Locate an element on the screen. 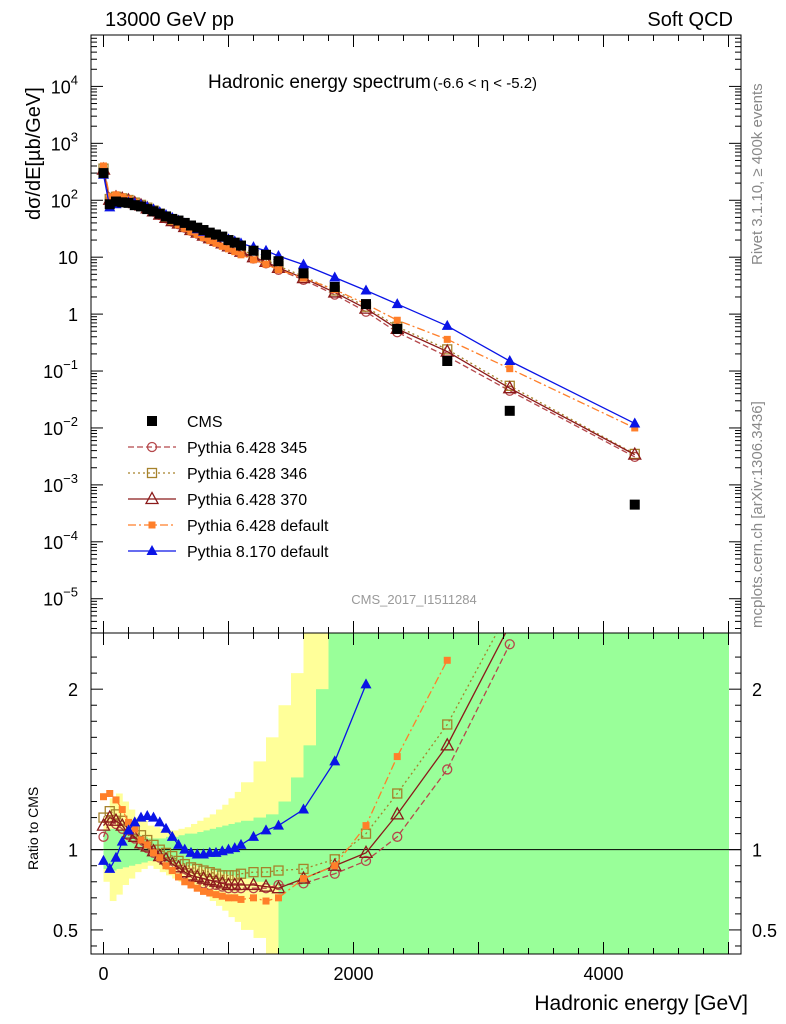 This screenshot has width=786, height=1024. legend-label-p346: Pythia 6.428 346 is located at coordinates (247, 474).